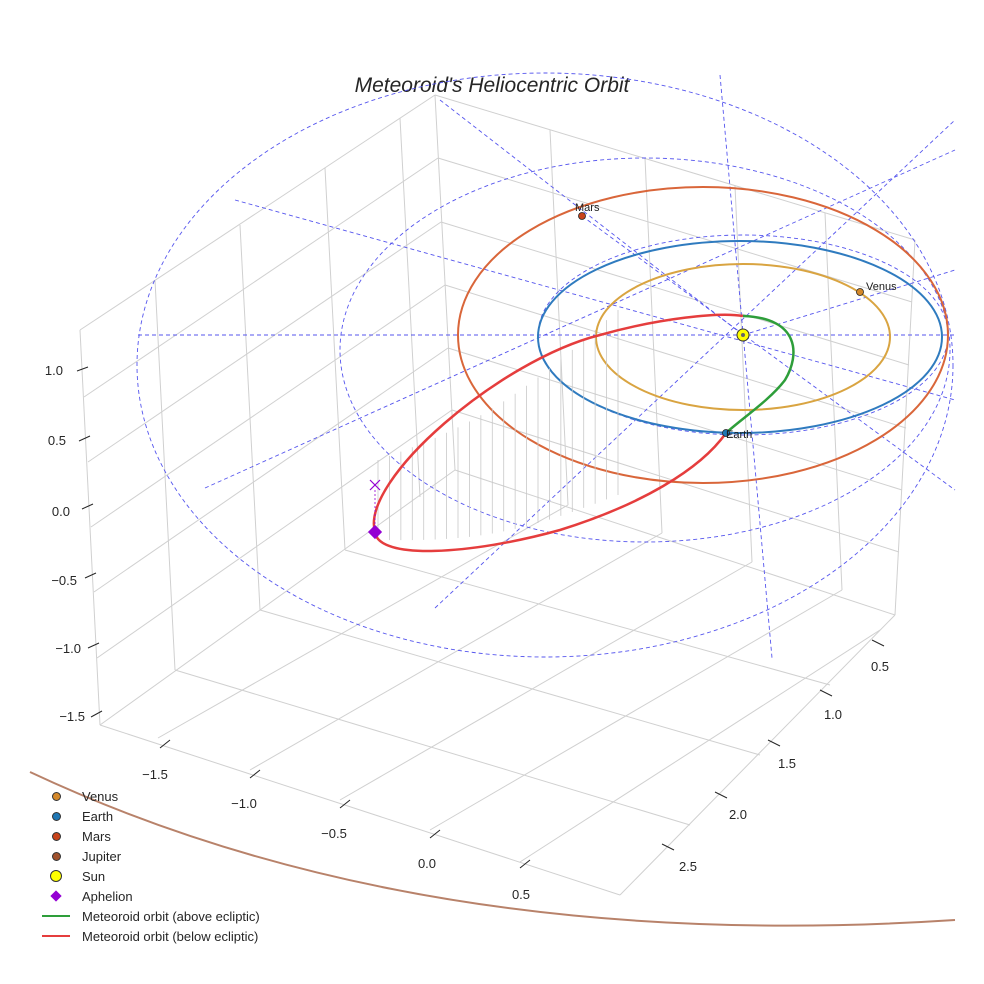 This screenshot has height=984, width=984. Describe the element at coordinates (375, 485) in the screenshot. I see `aphelion-projection-marker` at that location.